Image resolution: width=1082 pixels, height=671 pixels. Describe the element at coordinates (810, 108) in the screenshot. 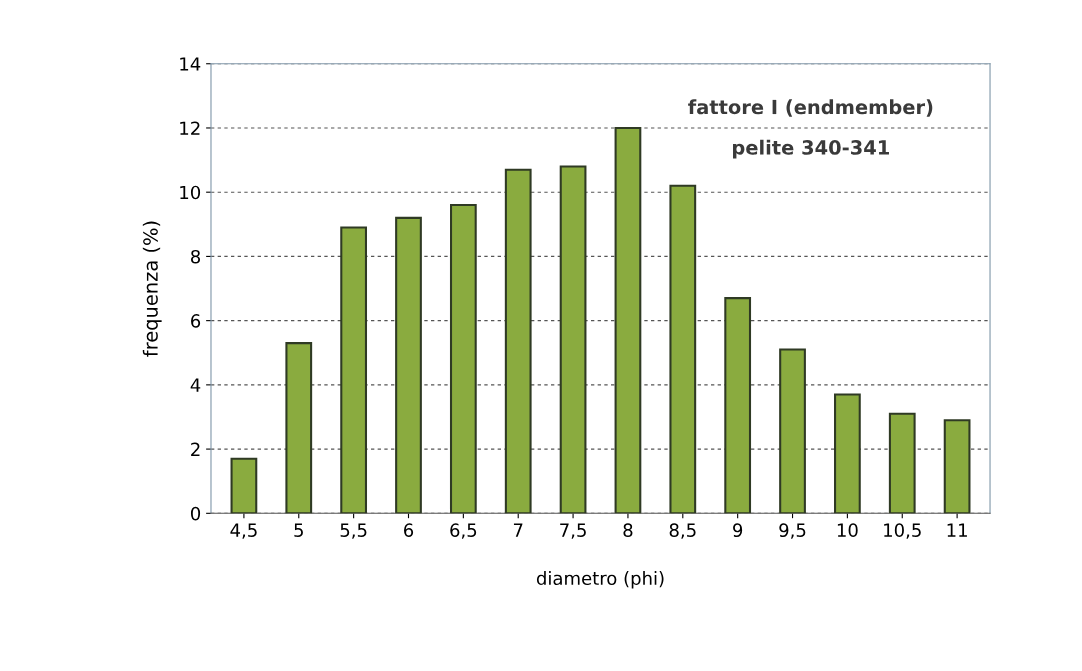

I see `annotation: fattore I (endmember)` at that location.